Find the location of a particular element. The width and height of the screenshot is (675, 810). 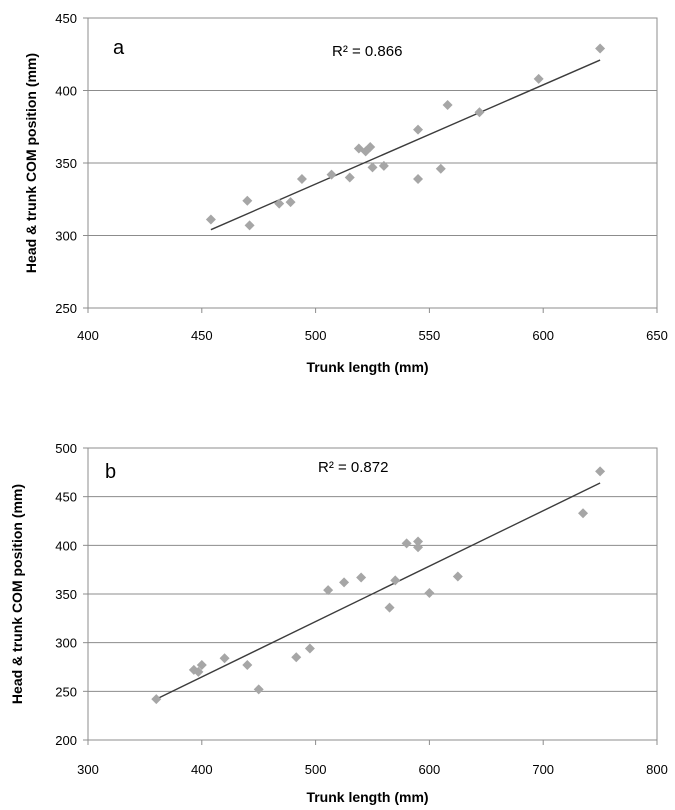

x-tick-label: 650 is located at coordinates (657, 335).